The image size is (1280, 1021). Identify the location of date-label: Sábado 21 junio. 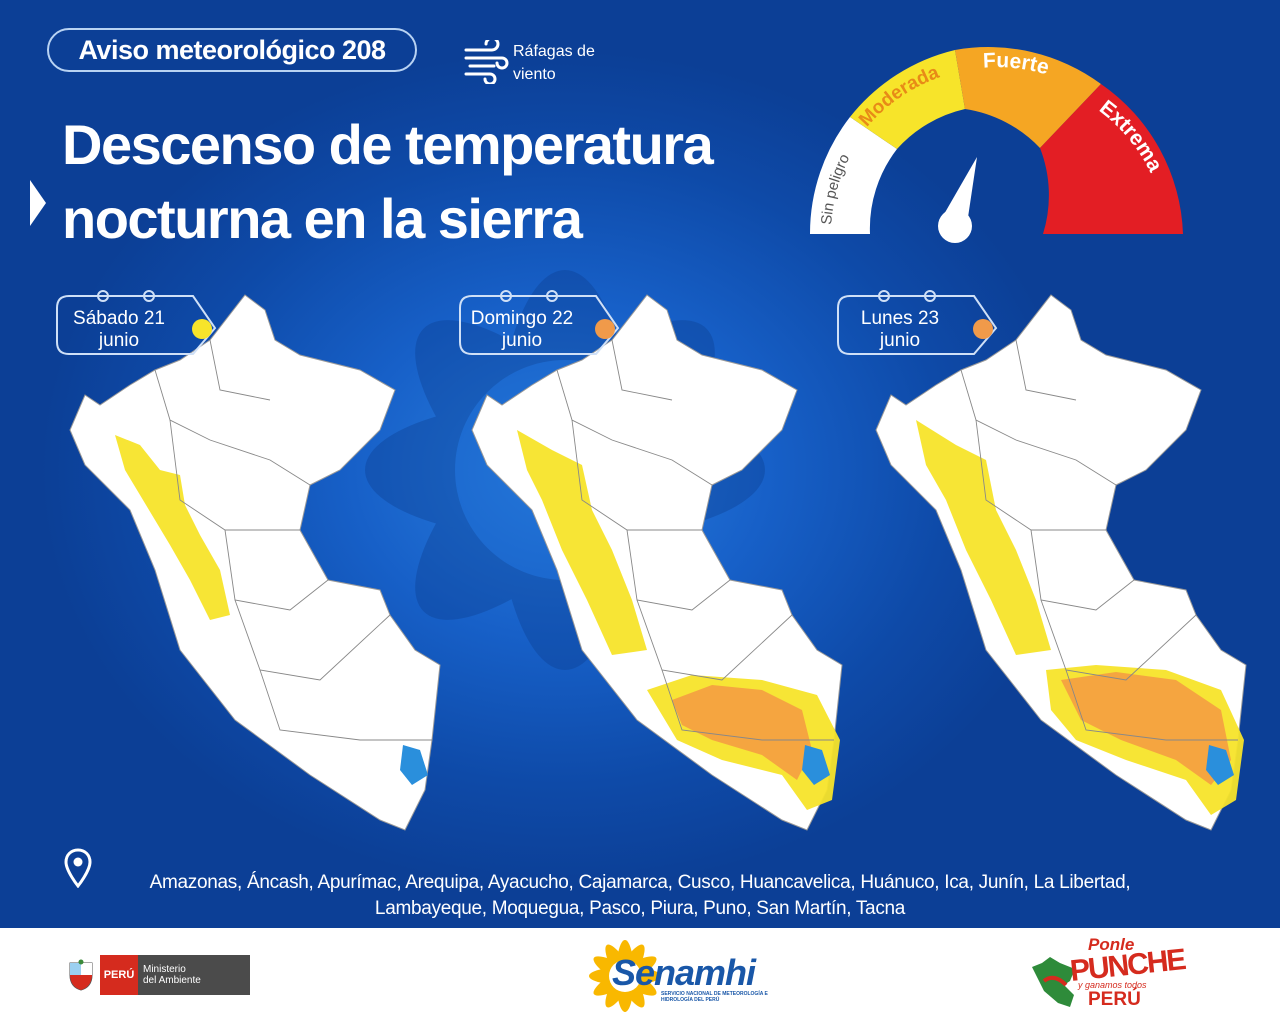
(119, 330).